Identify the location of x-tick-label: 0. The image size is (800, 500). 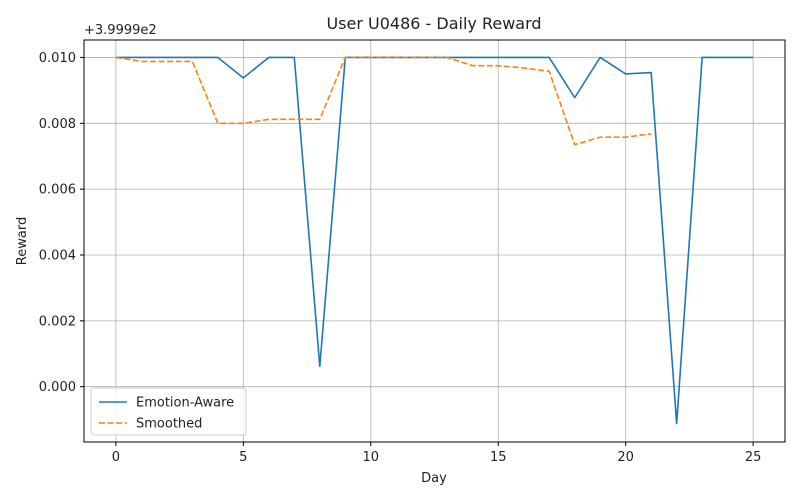
(116, 457).